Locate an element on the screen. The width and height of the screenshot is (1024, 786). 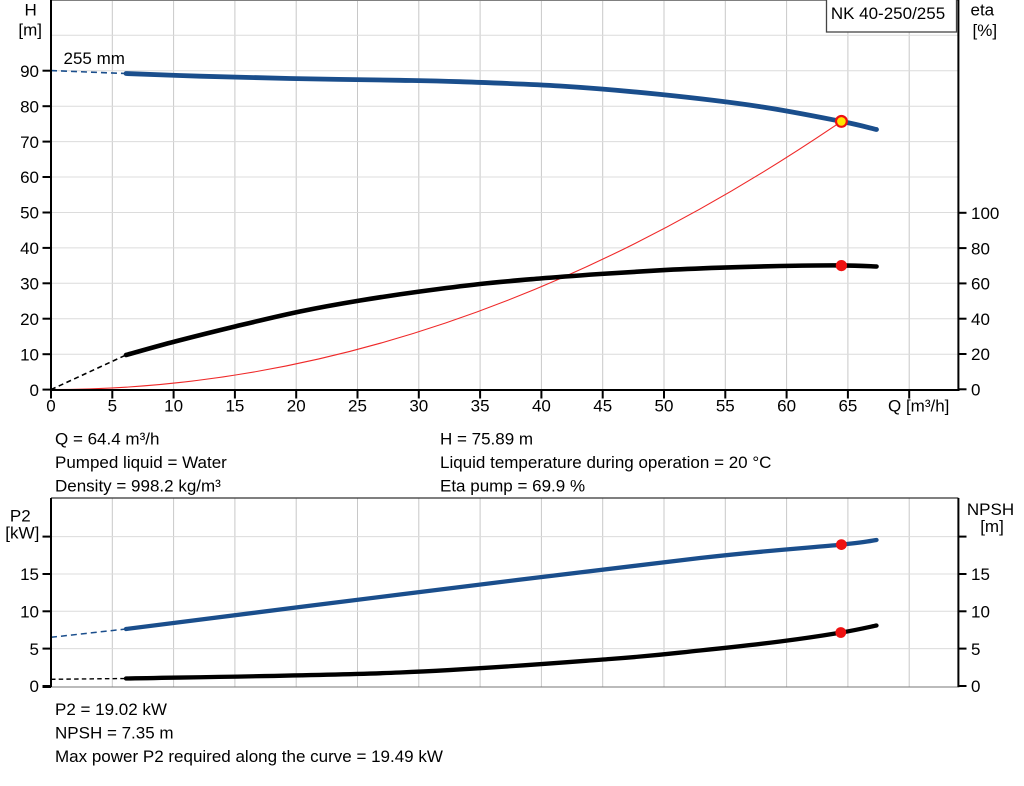
svg-text: [kW] is located at coordinates (22, 533).